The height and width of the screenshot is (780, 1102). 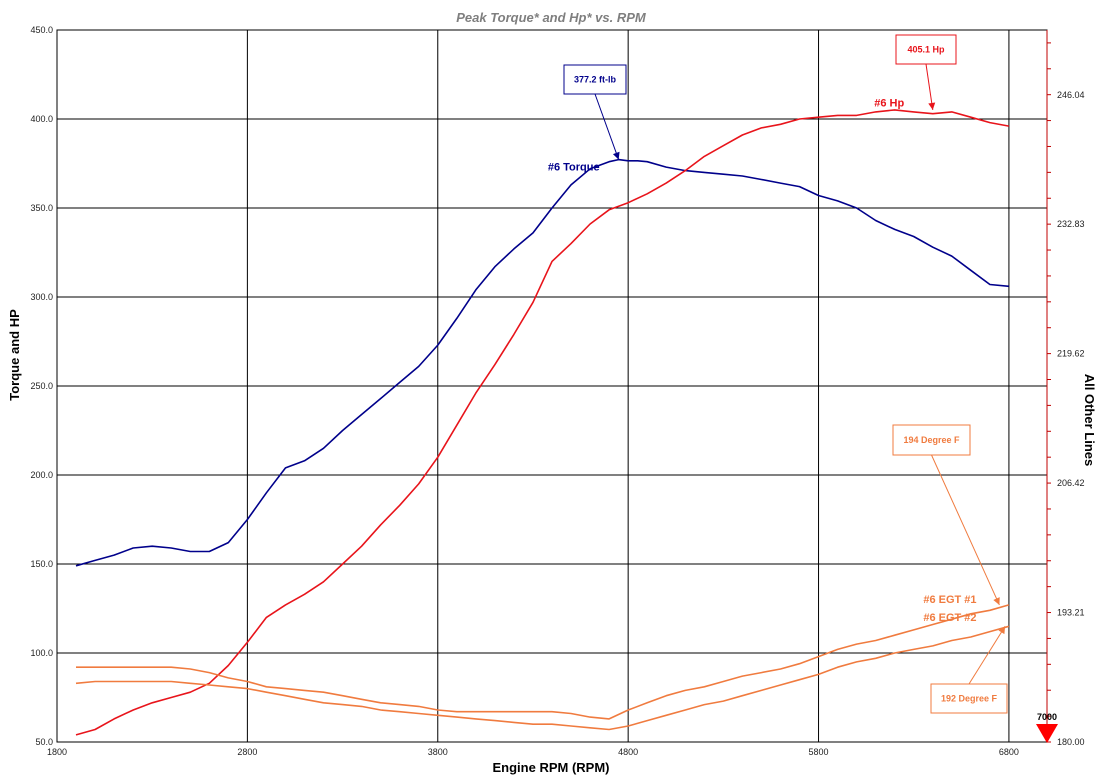 I want to click on chart-title: Peak Torque* and Hp* vs. RPM, so click(x=551, y=17).